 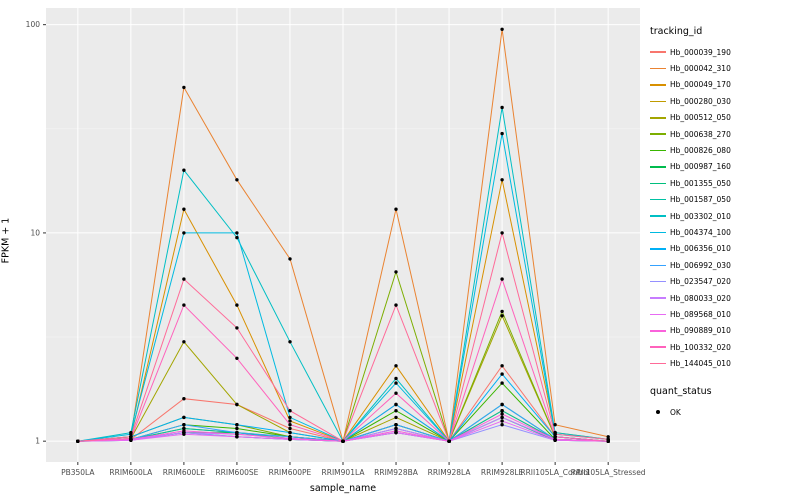 What do you see at coordinates (724, 265) in the screenshot?
I see `legend-item-Hb_006992_030: Hb_006992_030` at bounding box center [724, 265].